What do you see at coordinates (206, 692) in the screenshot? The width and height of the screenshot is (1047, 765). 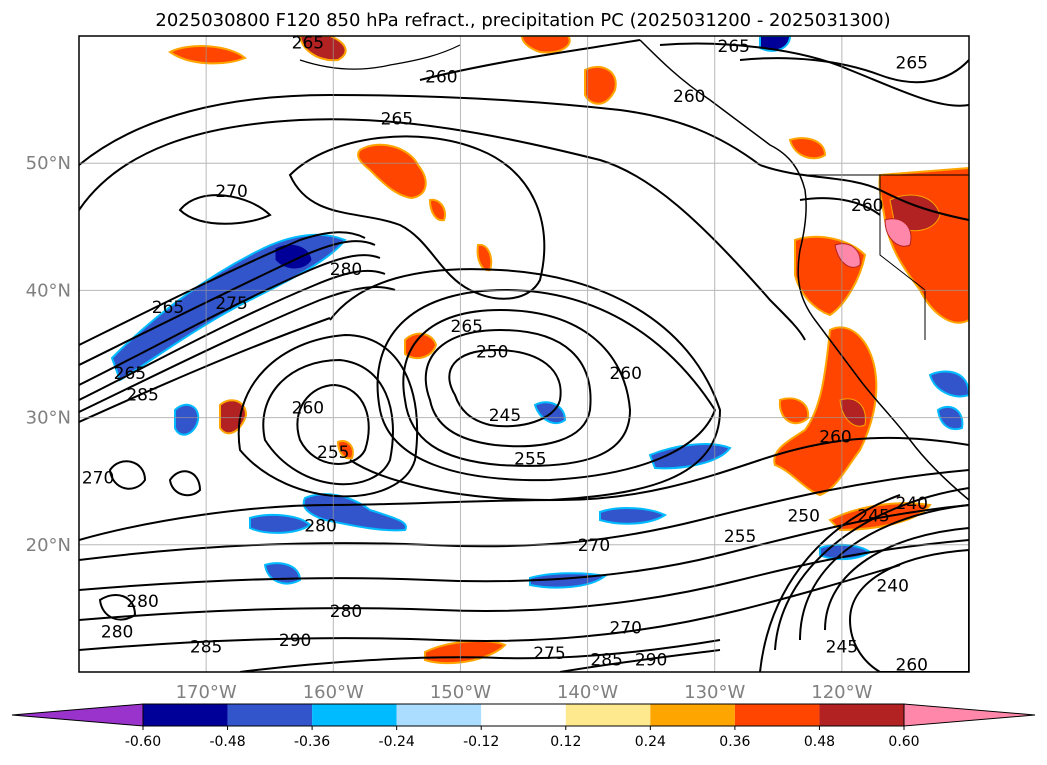 I see `x-tick-label: 170°W` at bounding box center [206, 692].